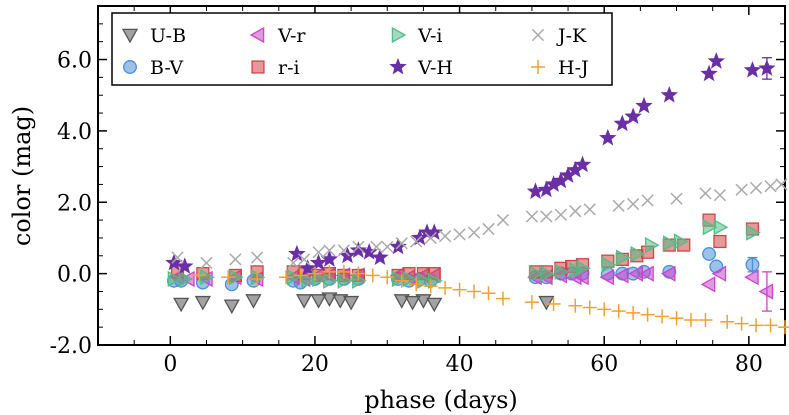 This screenshot has height=415, width=789. Describe the element at coordinates (604, 364) in the screenshot. I see `x-tick-label: 60` at that location.